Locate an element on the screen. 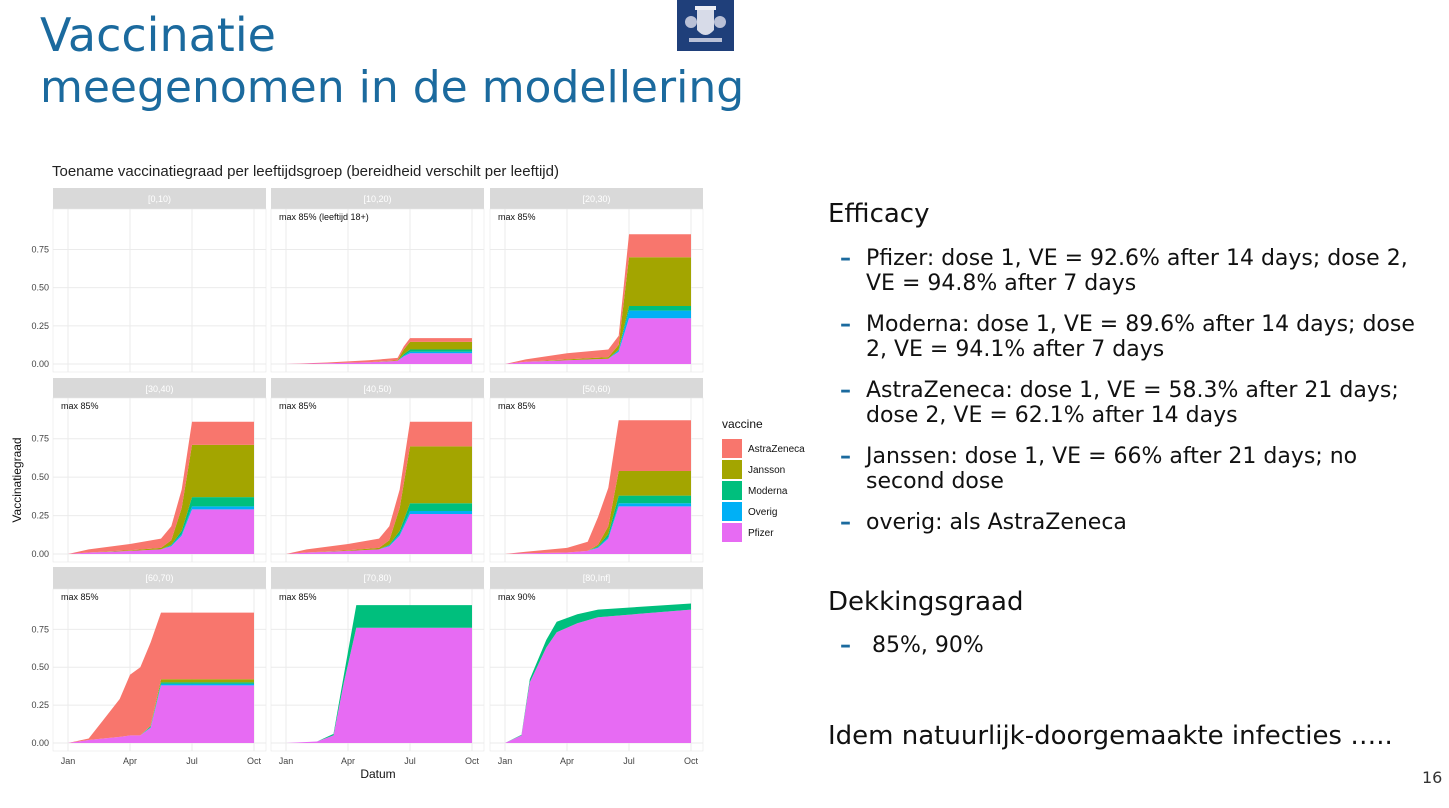 This screenshot has width=1449, height=808. dekkingsgraad-bullet: –85%, 90% is located at coordinates (1138, 645).